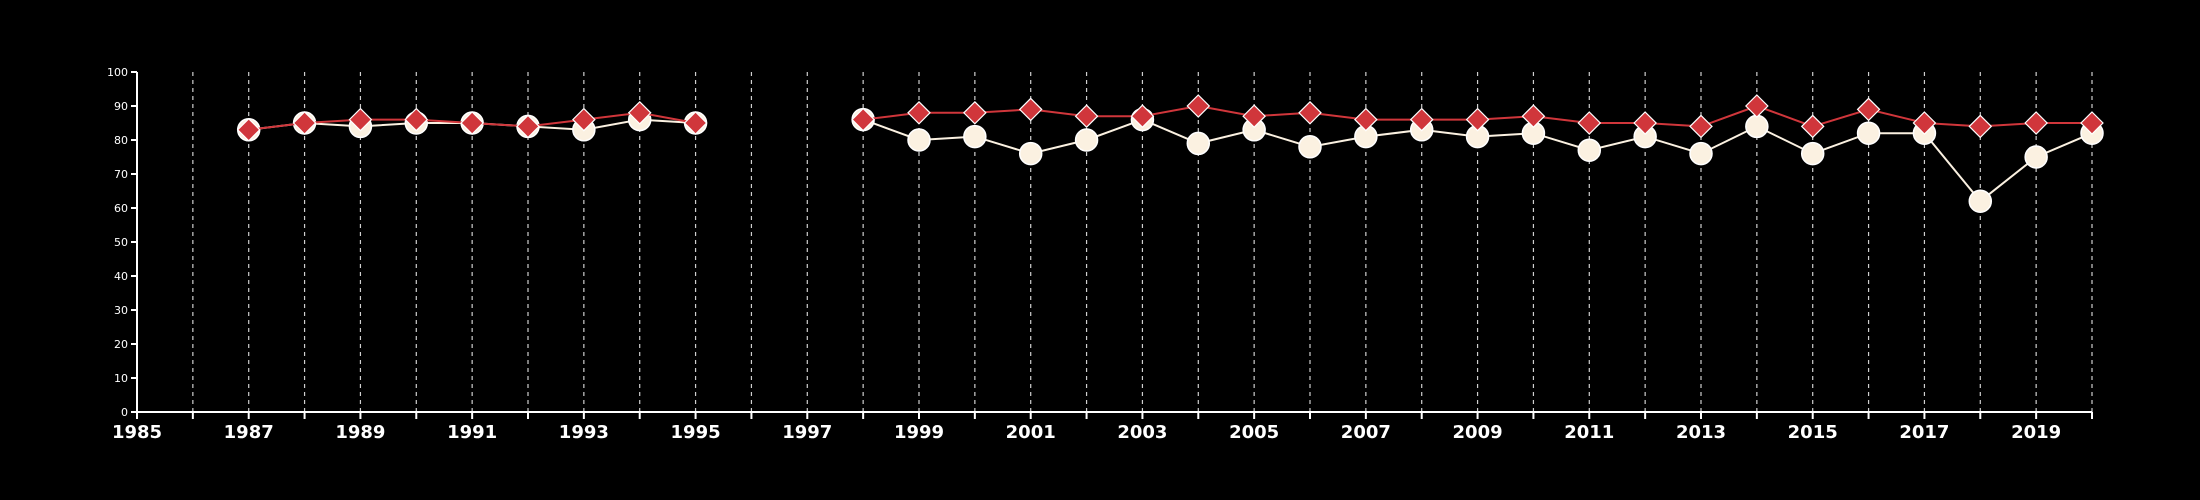 The height and width of the screenshot is (500, 2200). What do you see at coordinates (360, 432) in the screenshot?
I see `x-tick-label-1989: 1989` at bounding box center [360, 432].